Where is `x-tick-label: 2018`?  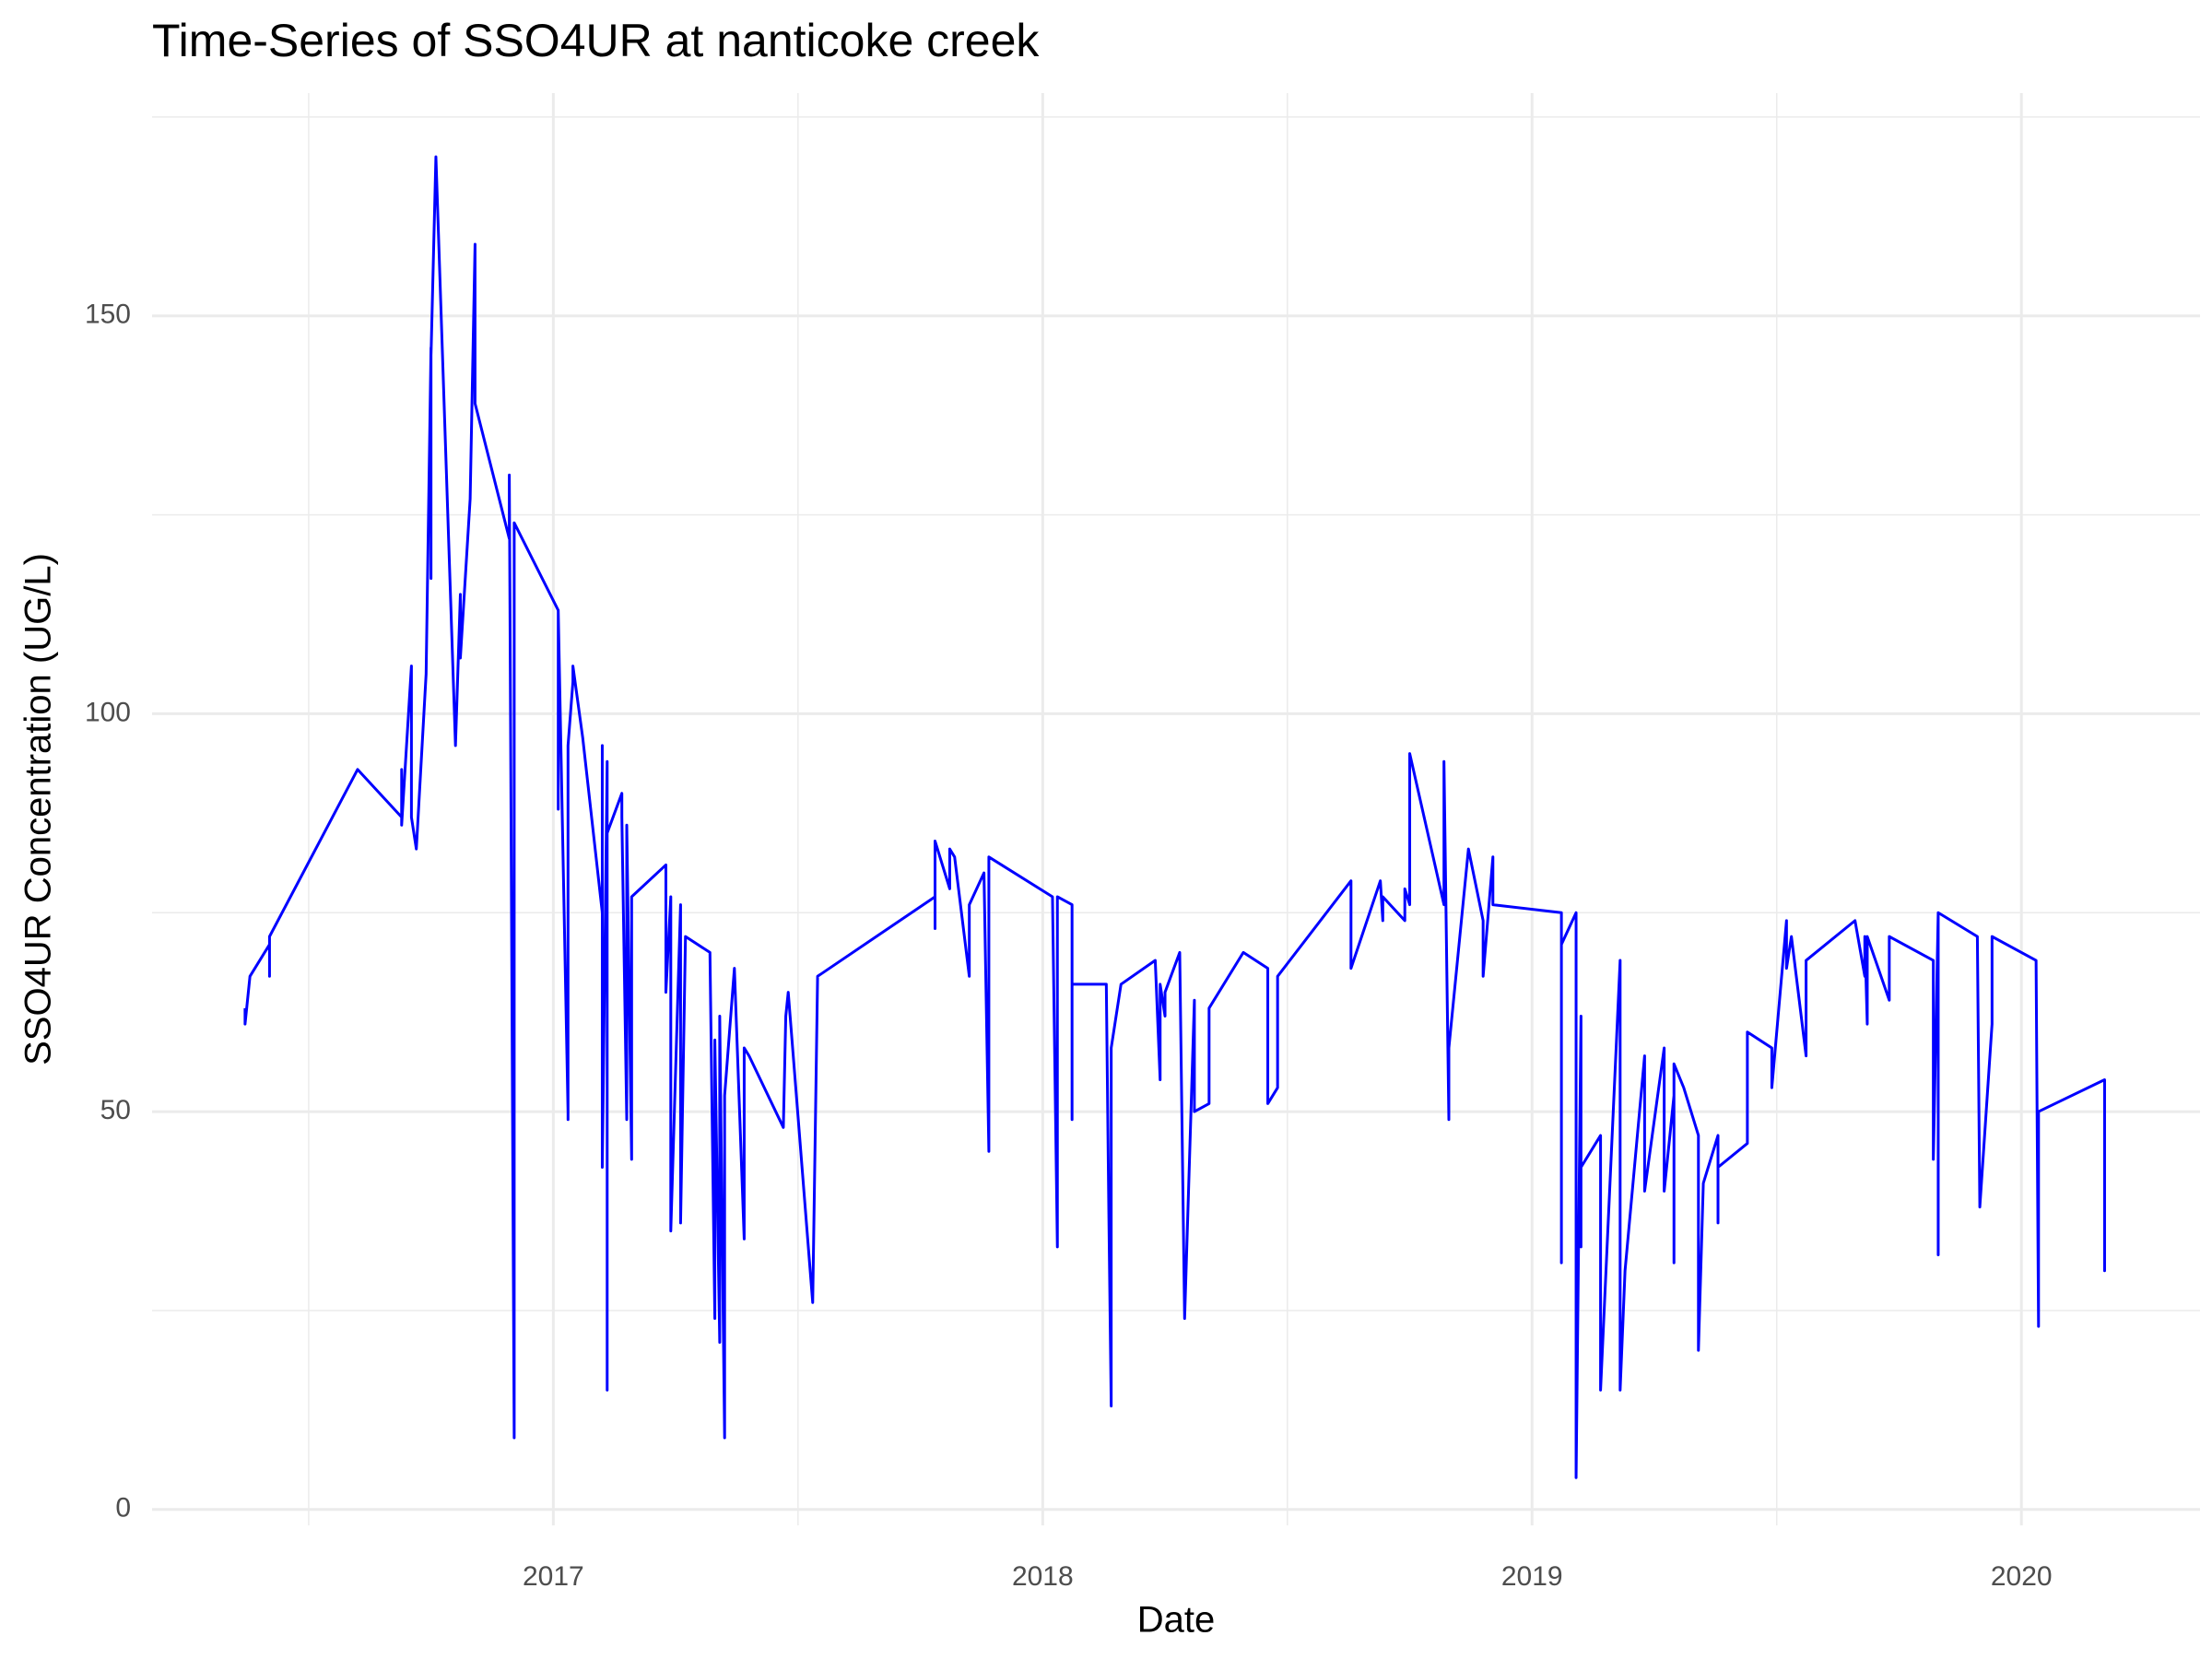 x-tick-label: 2018 is located at coordinates (1043, 1576).